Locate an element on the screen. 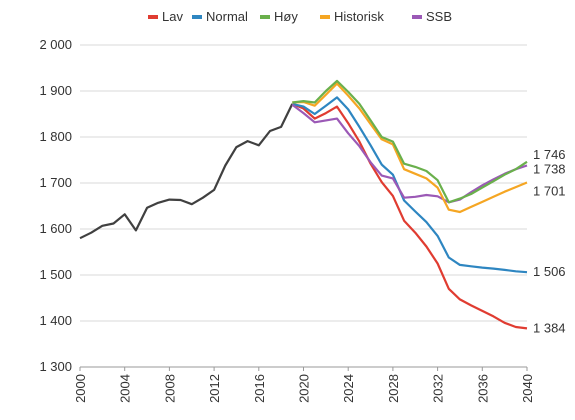 The width and height of the screenshot is (575, 420). x-tick-label: 2016 is located at coordinates (259, 388).